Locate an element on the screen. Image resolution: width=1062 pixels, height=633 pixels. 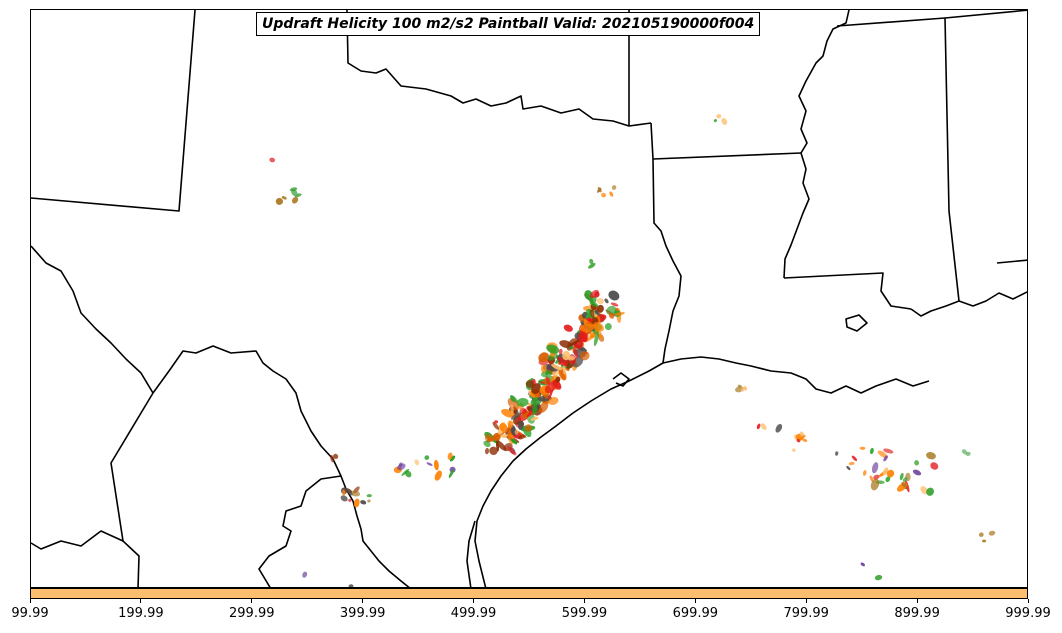
louisiana-north-line is located at coordinates (847, 291).